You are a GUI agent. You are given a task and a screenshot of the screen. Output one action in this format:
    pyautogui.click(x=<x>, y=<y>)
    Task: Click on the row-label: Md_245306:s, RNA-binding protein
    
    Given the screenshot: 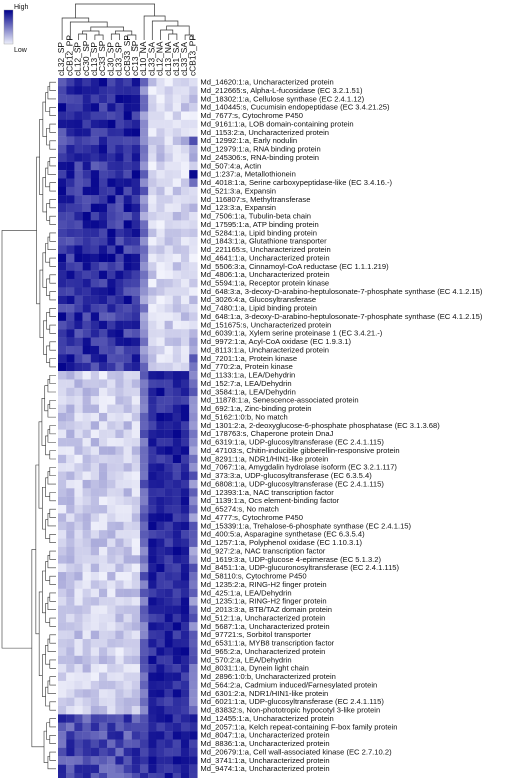 What is the action you would take?
    pyautogui.click(x=259, y=157)
    